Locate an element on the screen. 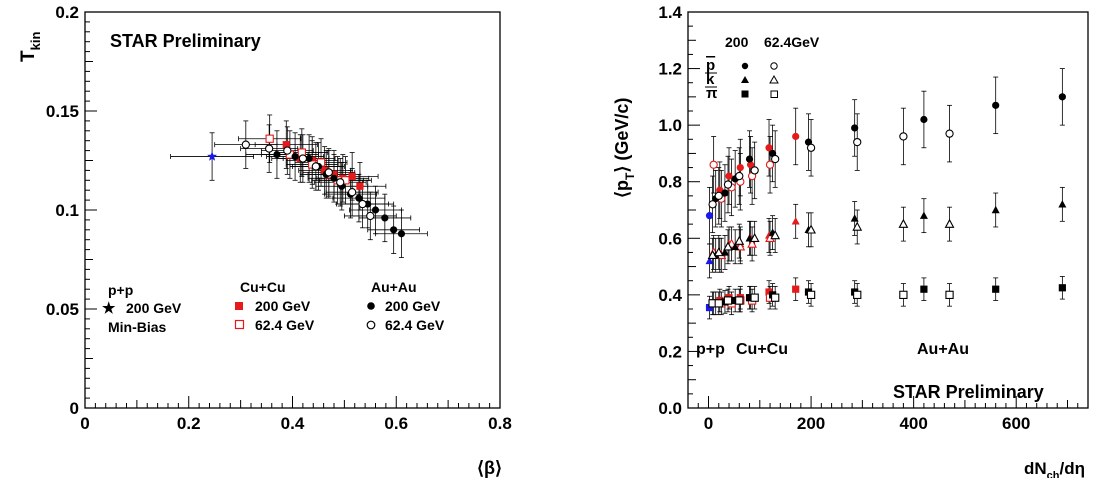 The image size is (1103, 478). legend-pi-62-square-icon is located at coordinates (774, 94).